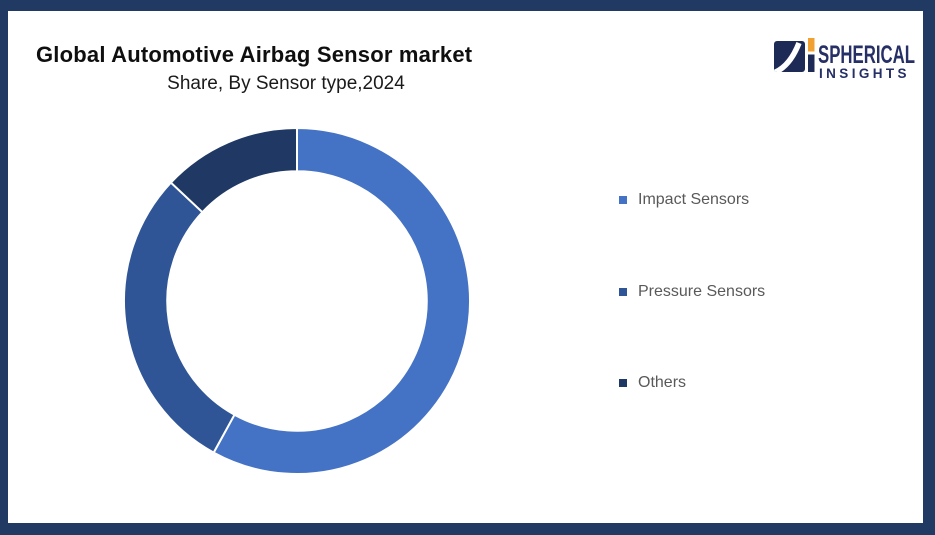 This screenshot has height=535, width=935. I want to click on legend-item-pressure-sensors: Pressure Sensors, so click(692, 291).